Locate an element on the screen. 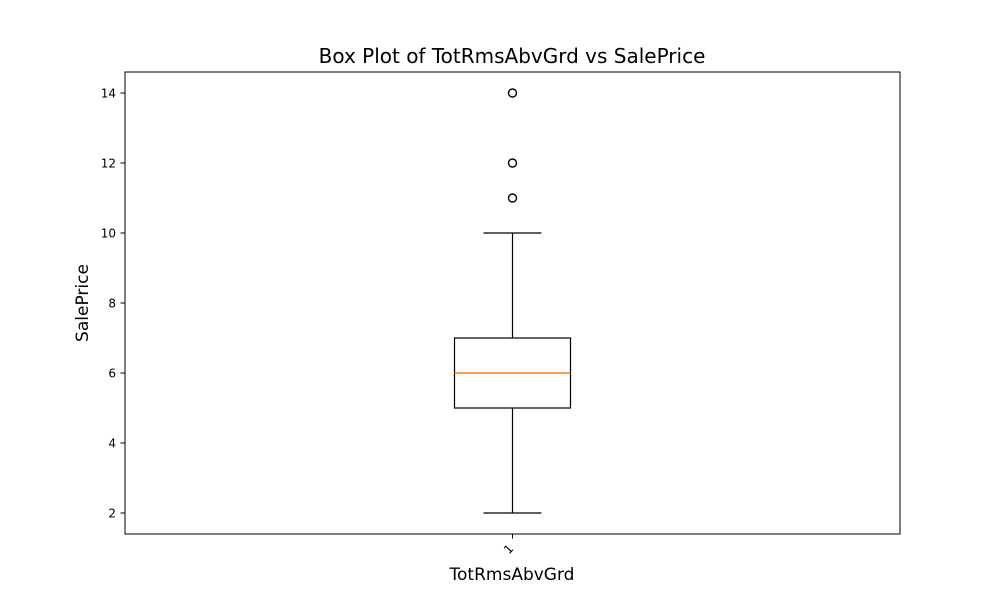 Image resolution: width=1000 pixels, height=600 pixels. y-tick-label-6: 6 is located at coordinates (112, 374).